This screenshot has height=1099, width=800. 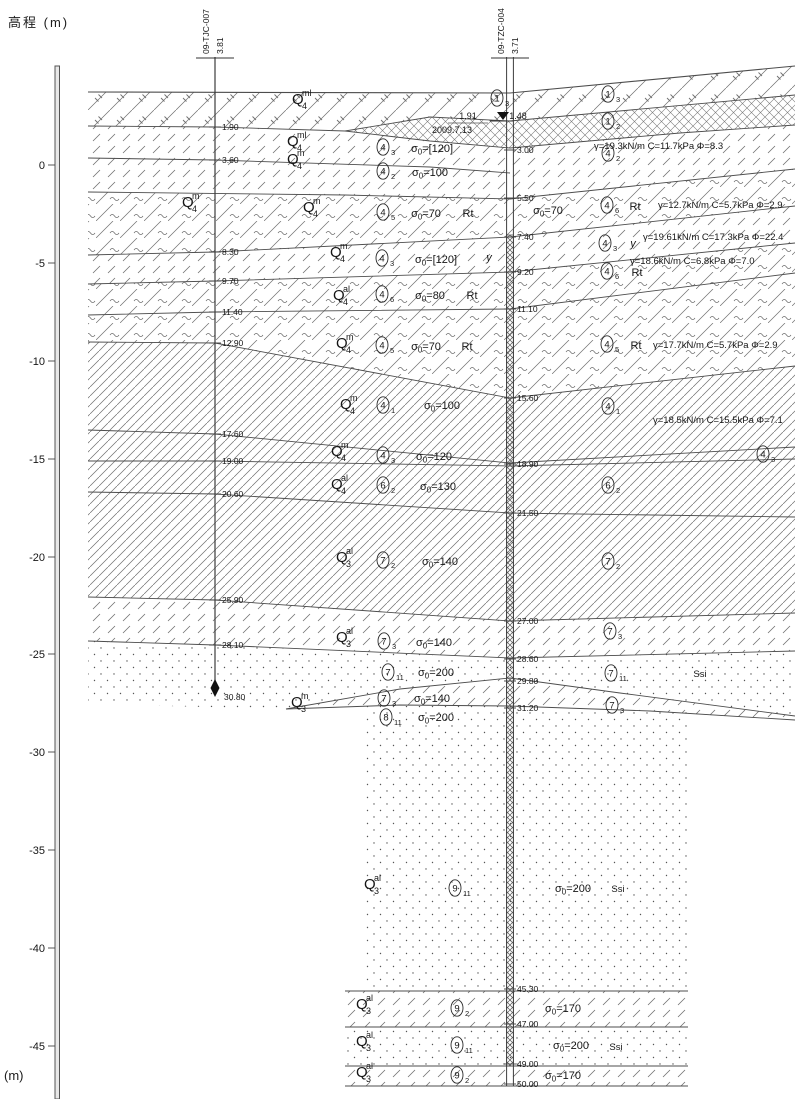 What do you see at coordinates (441, 504) in the screenshot?
I see `boundary-20.60-21.50` at bounding box center [441, 504].